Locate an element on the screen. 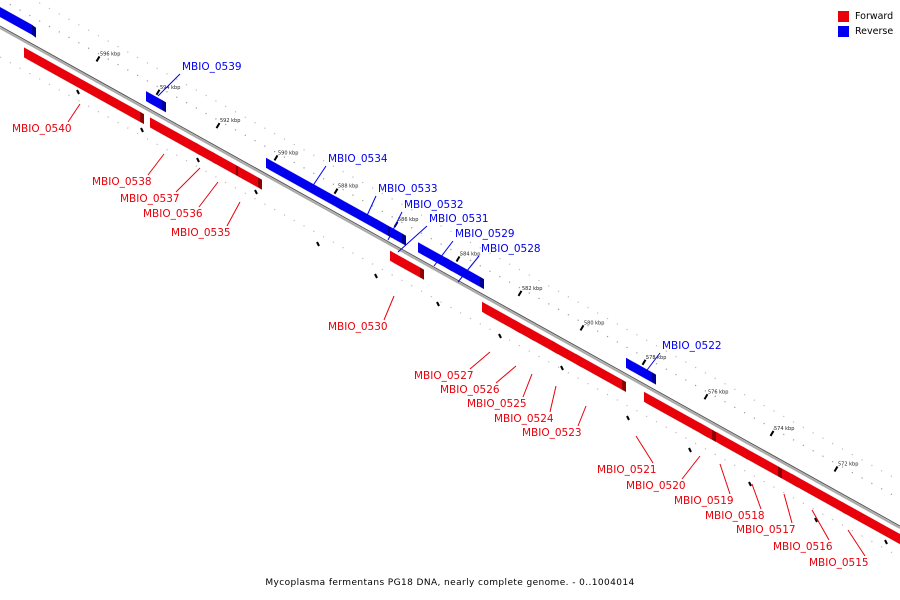 The height and width of the screenshot is (600, 900). gene-label: MBIO_0516 is located at coordinates (803, 547).